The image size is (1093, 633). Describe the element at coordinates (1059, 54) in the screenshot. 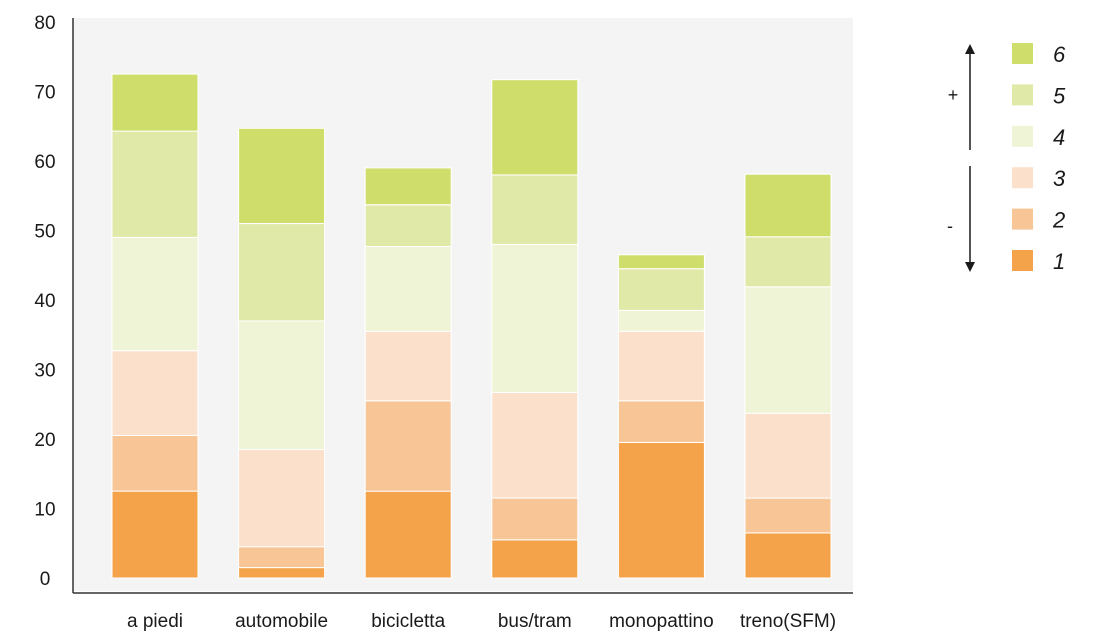

I see `legend-label-6: 6` at that location.